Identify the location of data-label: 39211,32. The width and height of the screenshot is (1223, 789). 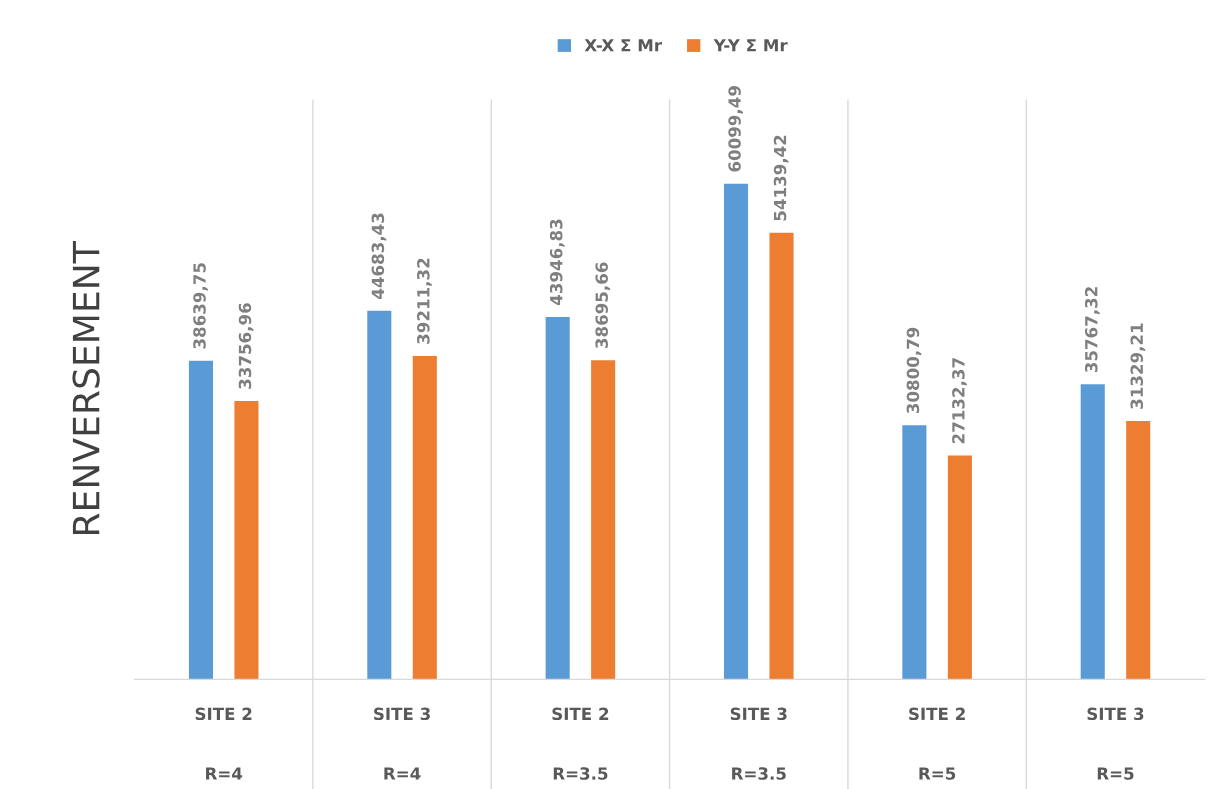
(424, 301).